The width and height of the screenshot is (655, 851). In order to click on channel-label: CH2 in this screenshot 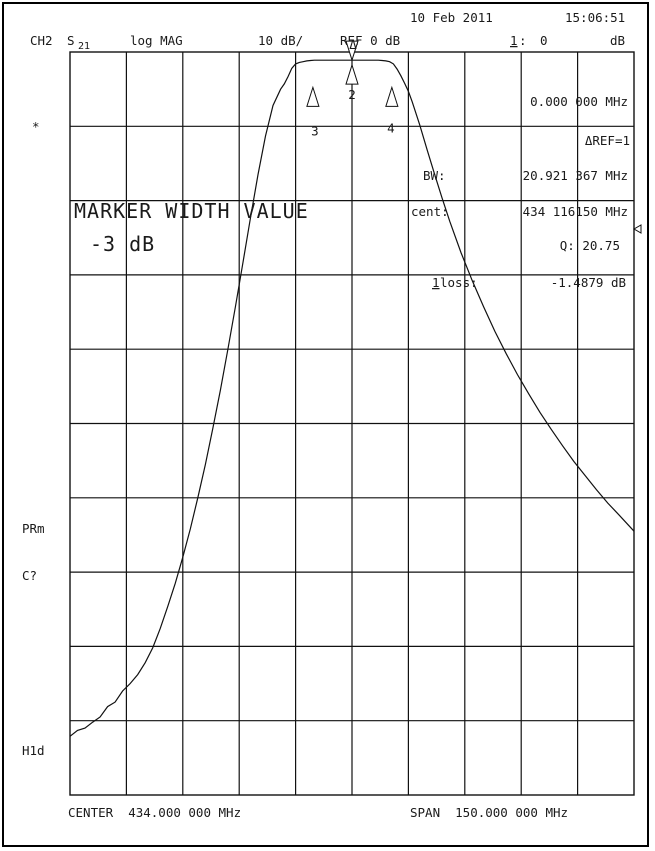, I will do `click(41, 40)`.